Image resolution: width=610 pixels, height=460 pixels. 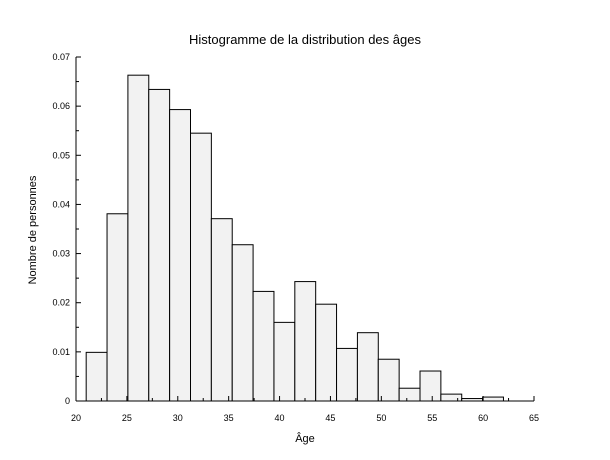 I want to click on x-tick-label: 50, so click(x=381, y=418).